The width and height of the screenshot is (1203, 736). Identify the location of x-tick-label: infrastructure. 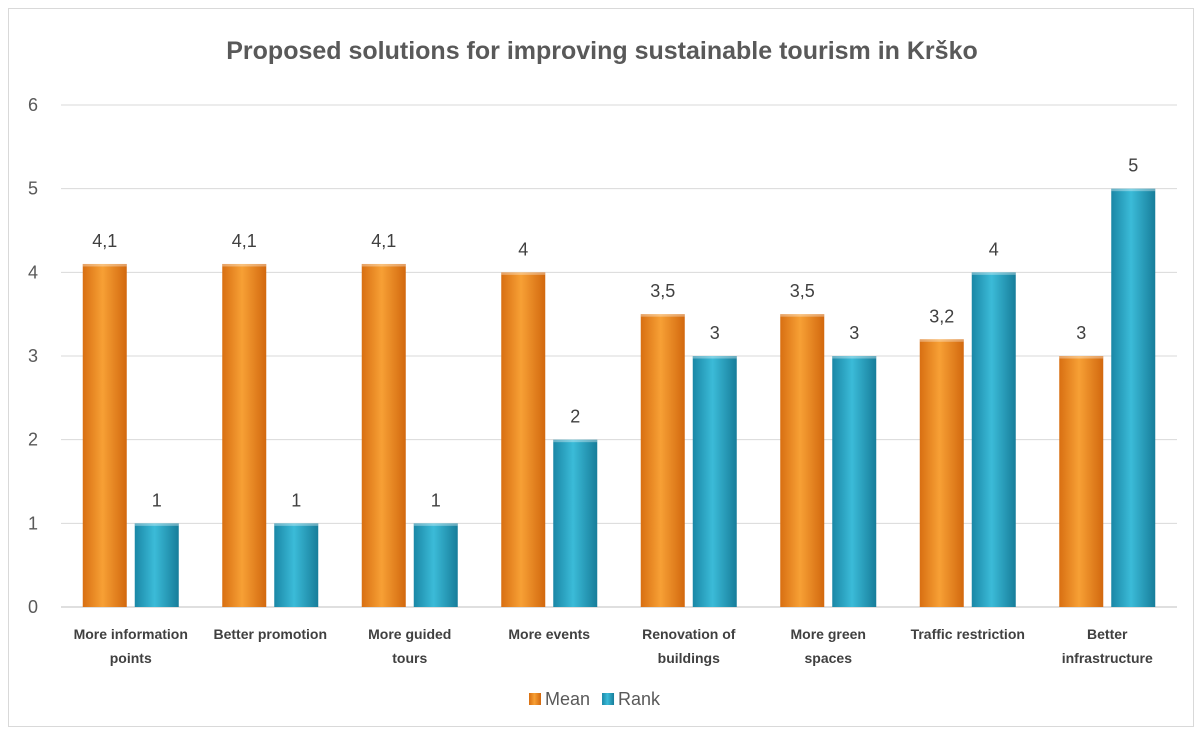
(1107, 658).